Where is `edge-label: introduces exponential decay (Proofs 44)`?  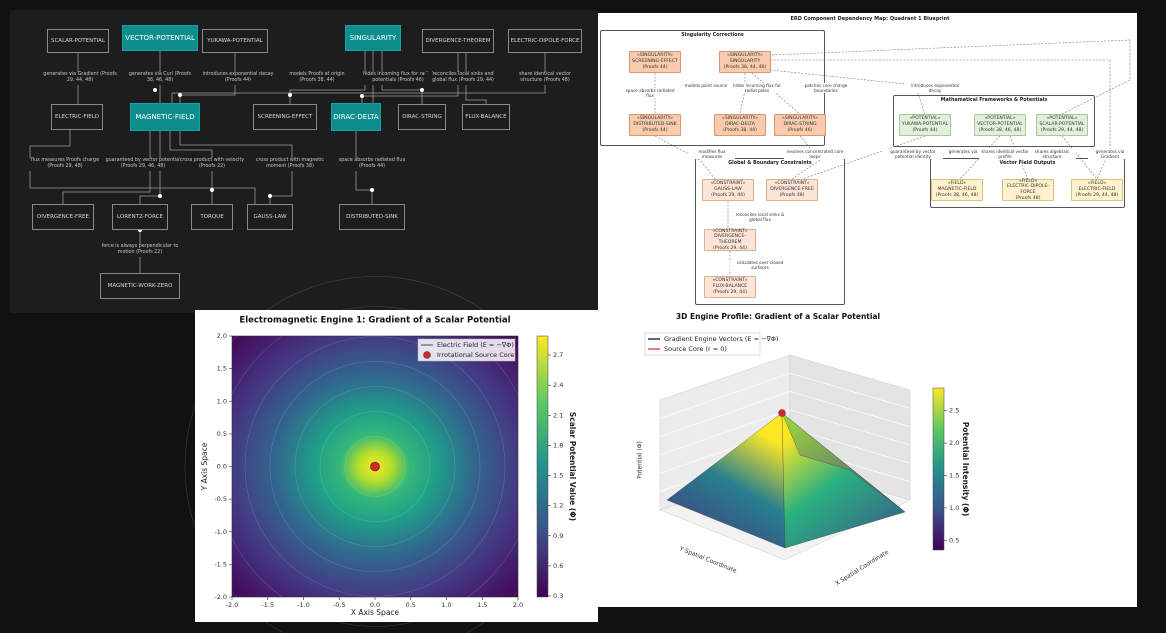 edge-label: introduces exponential decay (Proofs 44) is located at coordinates (238, 78).